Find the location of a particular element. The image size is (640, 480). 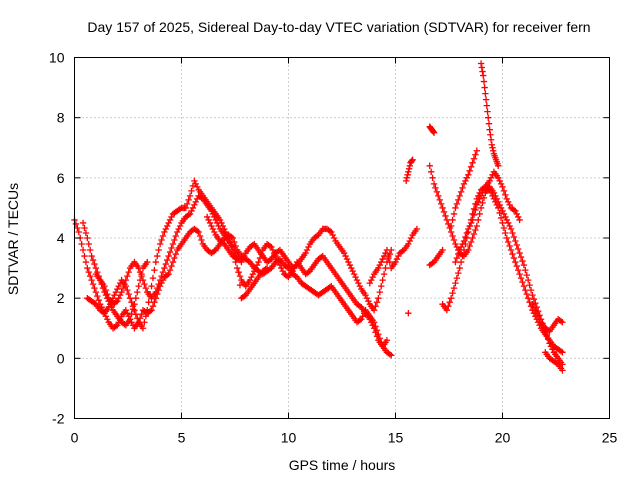

x-axis-label: GPS time / hours is located at coordinates (342, 465).